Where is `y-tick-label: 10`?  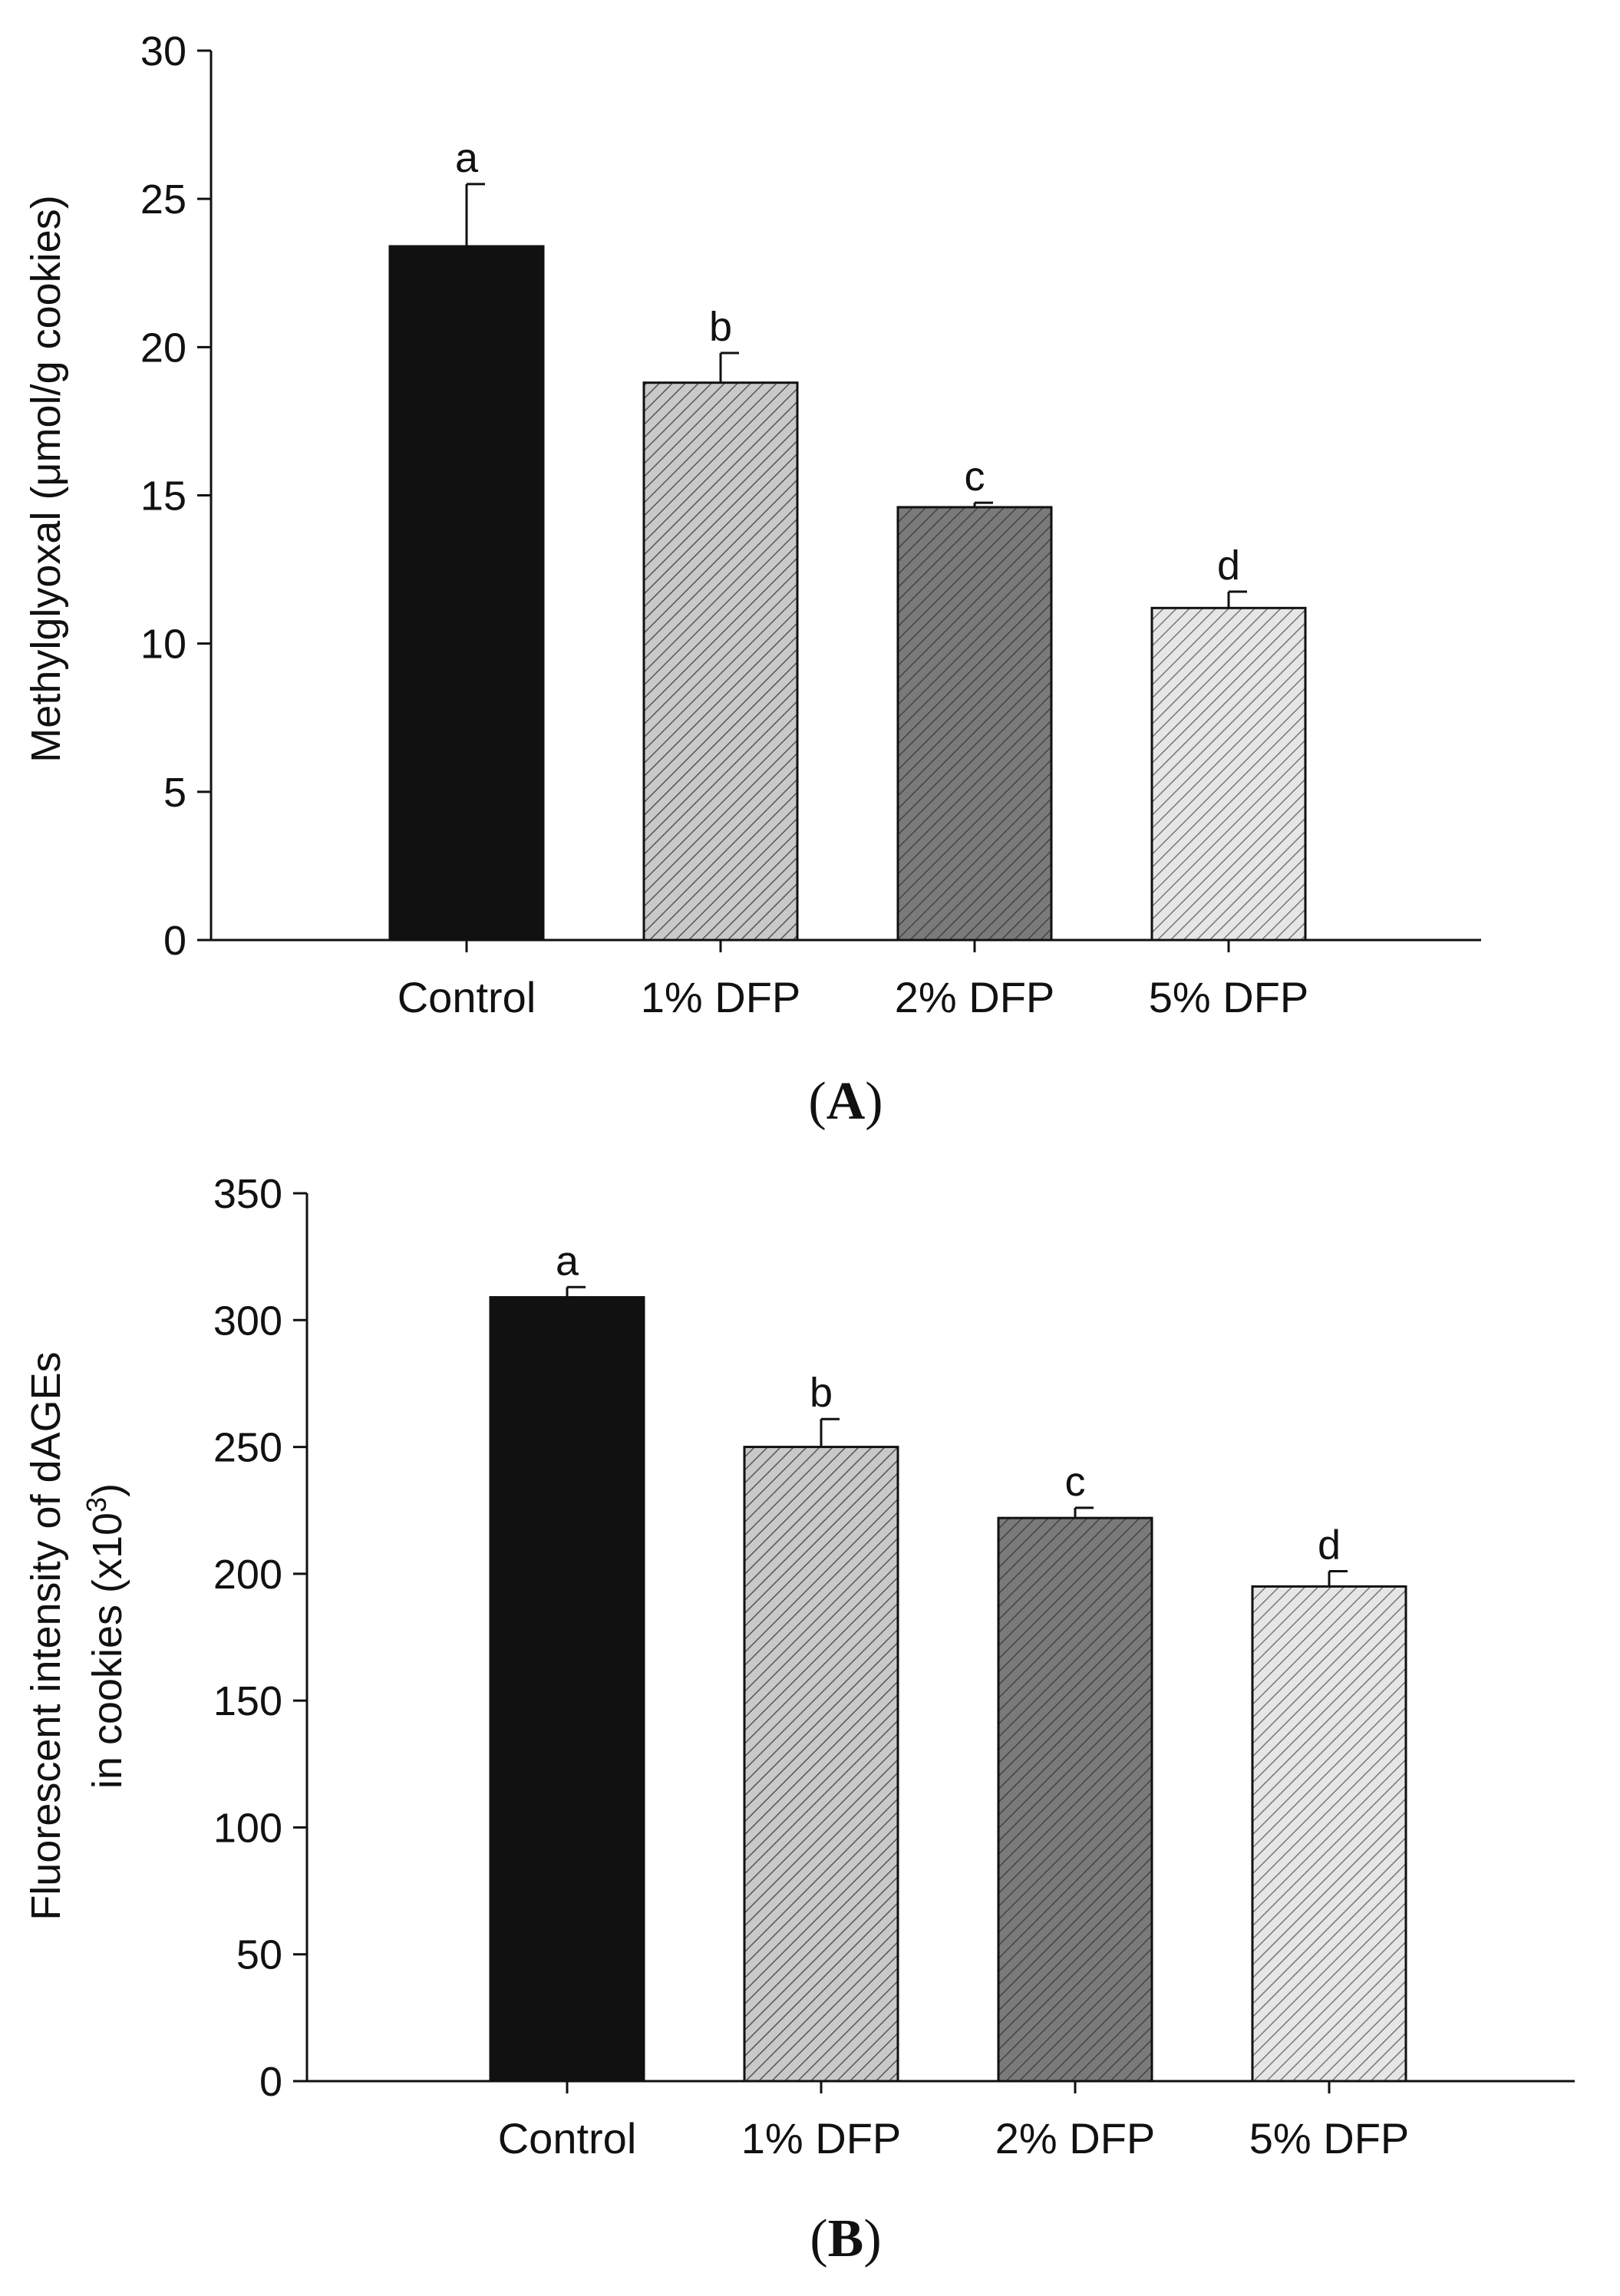 y-tick-label: 10 is located at coordinates (163, 645).